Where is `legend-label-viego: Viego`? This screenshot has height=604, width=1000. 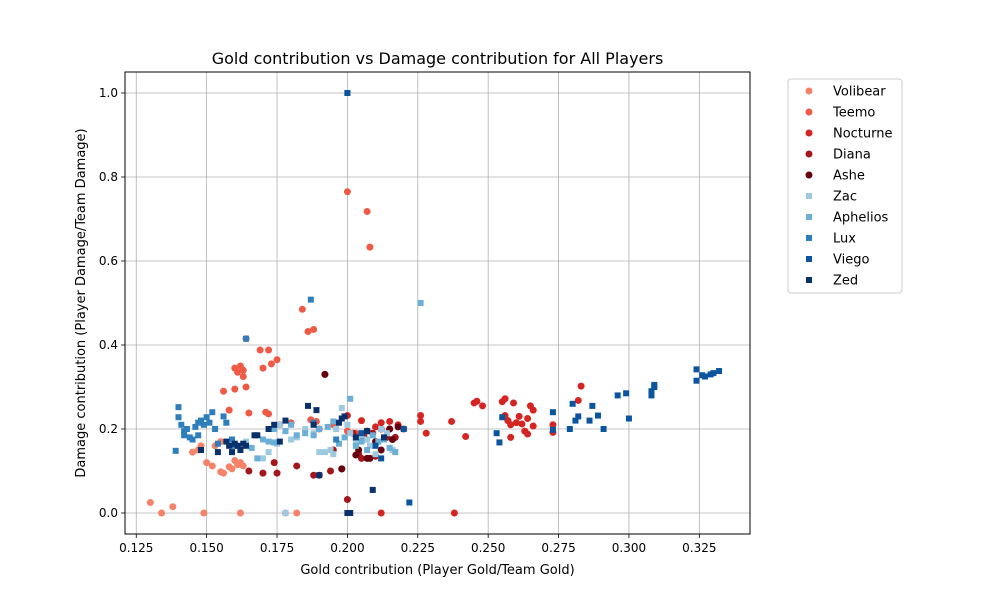
legend-label-viego: Viego is located at coordinates (851, 260).